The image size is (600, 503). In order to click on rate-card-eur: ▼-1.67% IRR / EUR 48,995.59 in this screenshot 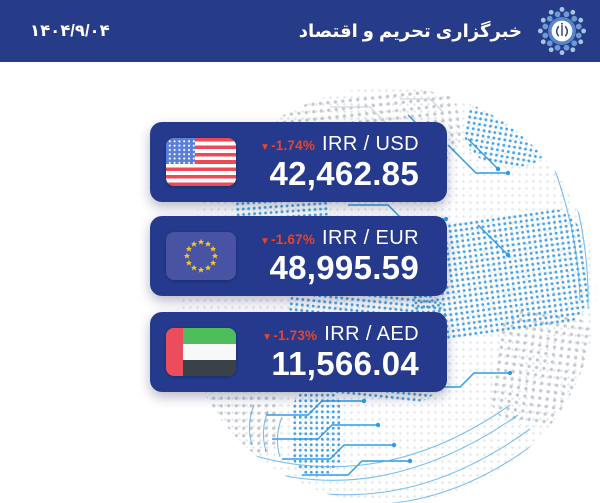, I will do `click(298, 256)`.